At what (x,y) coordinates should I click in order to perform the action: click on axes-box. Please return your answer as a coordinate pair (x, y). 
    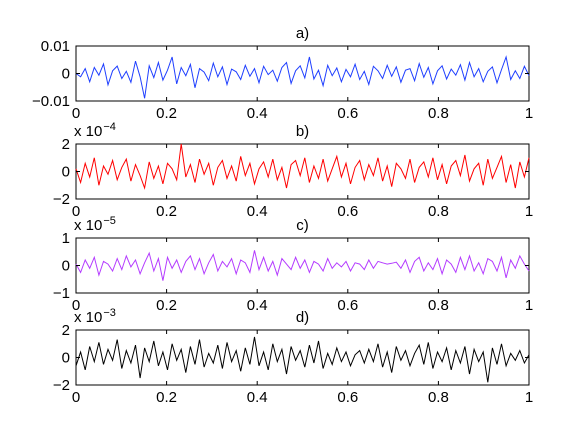
    Looking at the image, I should click on (302, 73).